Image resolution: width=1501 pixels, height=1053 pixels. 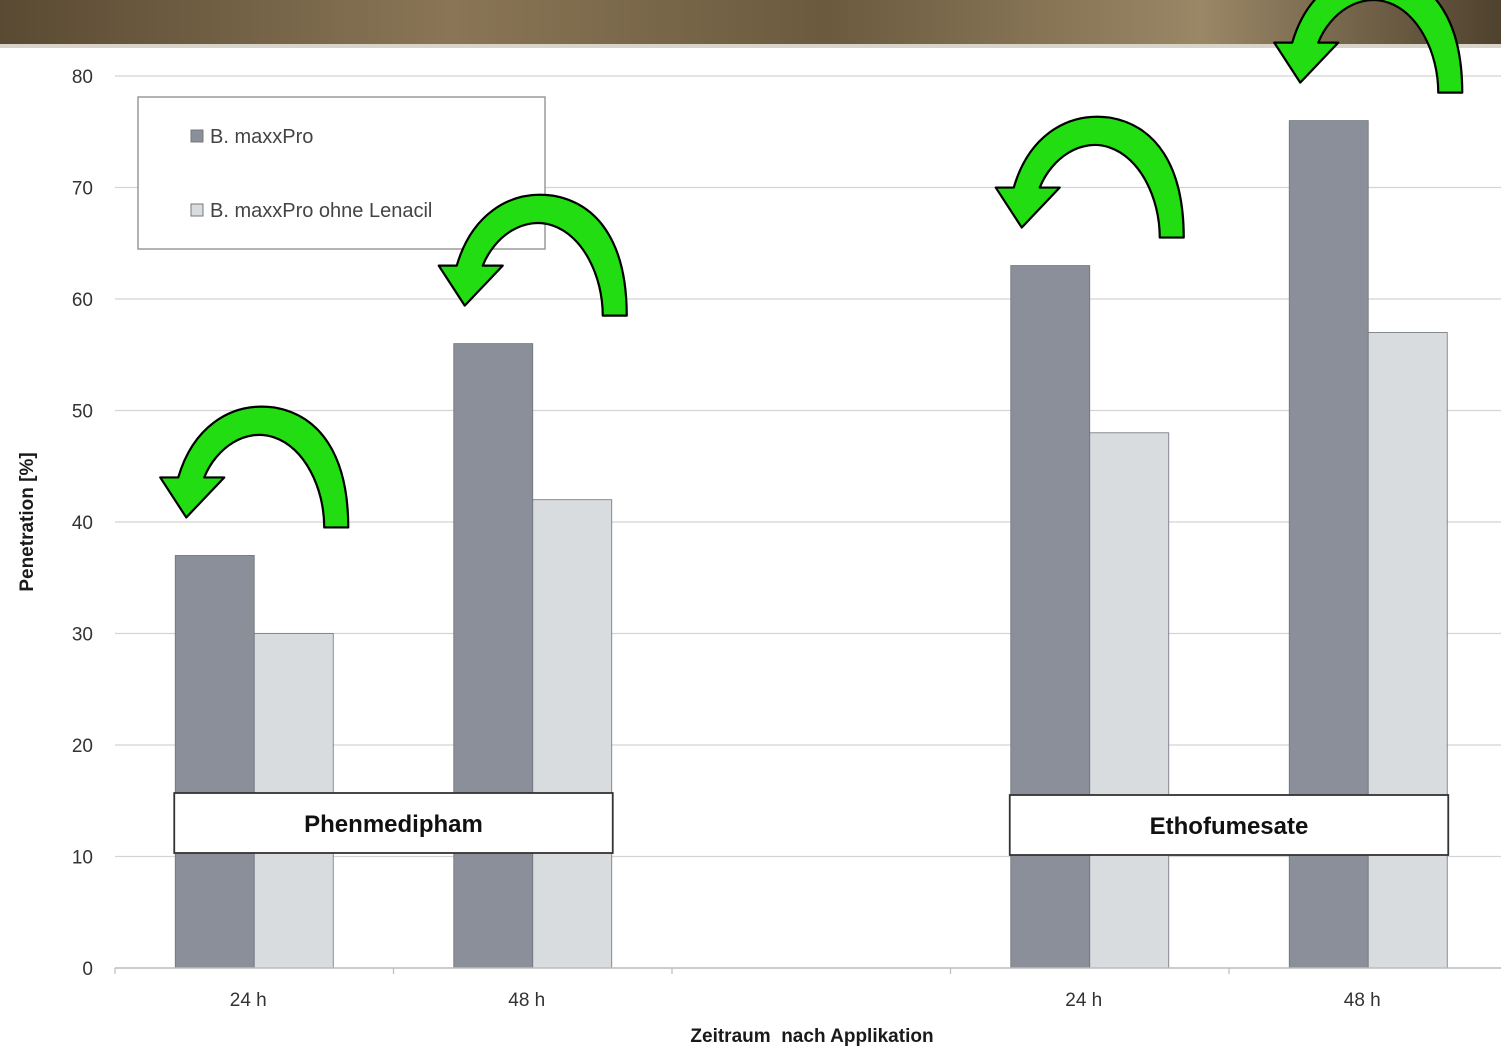 What do you see at coordinates (82, 523) in the screenshot?
I see `y-tick-label-40: 40` at bounding box center [82, 523].